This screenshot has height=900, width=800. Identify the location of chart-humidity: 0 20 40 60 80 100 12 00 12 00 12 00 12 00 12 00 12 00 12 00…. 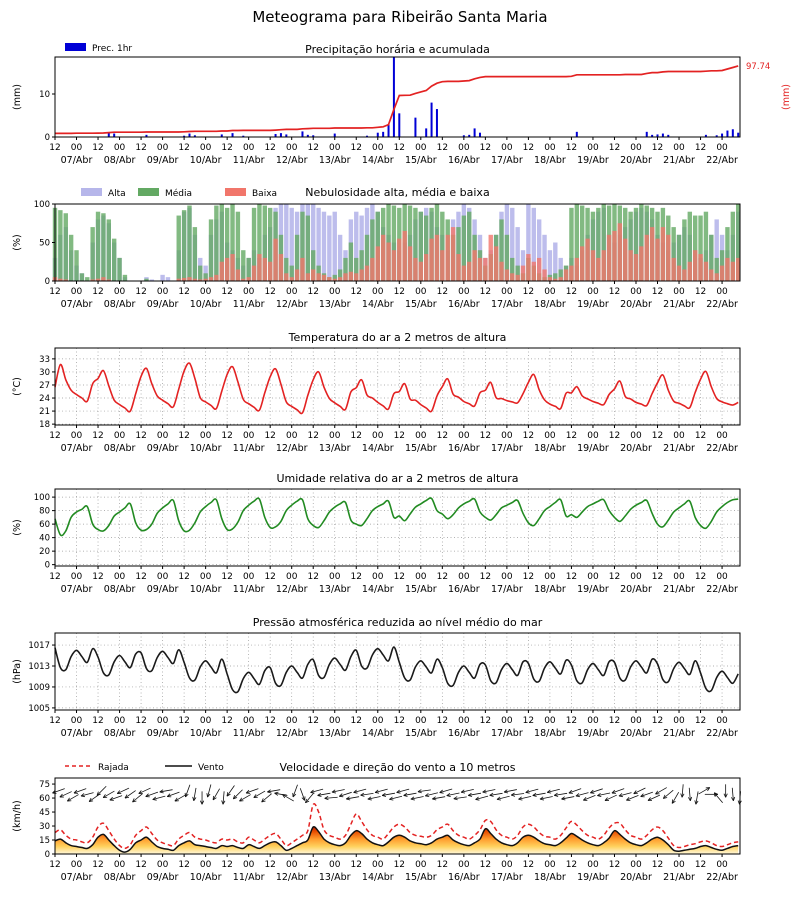
(376, 533).